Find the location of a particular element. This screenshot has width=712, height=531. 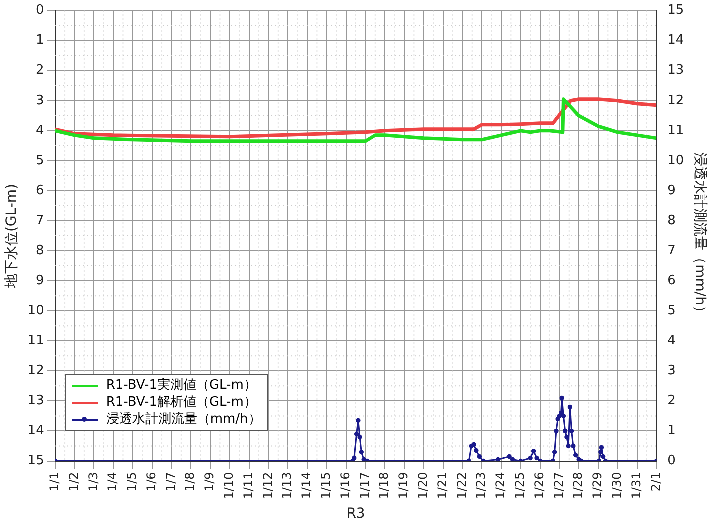

y-tick-label: 3 is located at coordinates (40, 100).